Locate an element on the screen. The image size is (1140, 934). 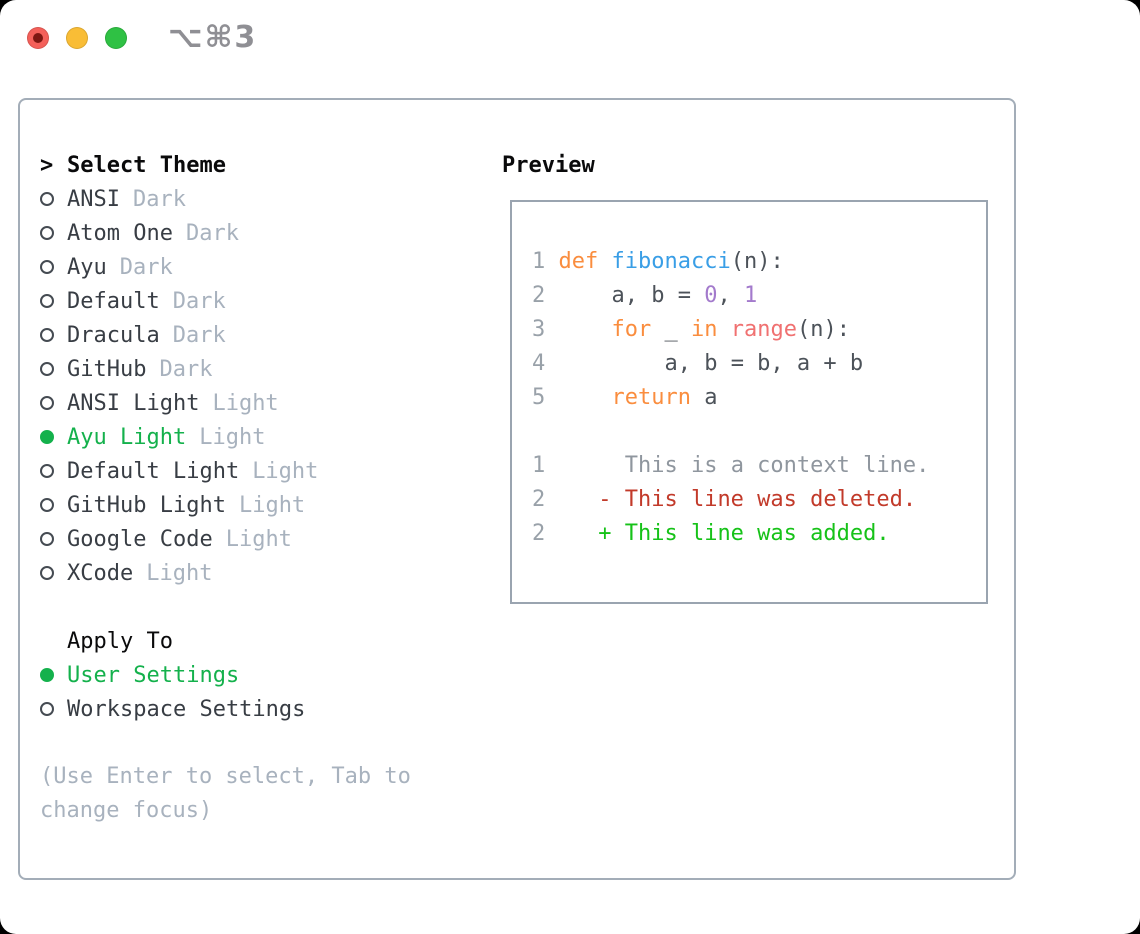
code-segment-kw: def is located at coordinates (578, 261).